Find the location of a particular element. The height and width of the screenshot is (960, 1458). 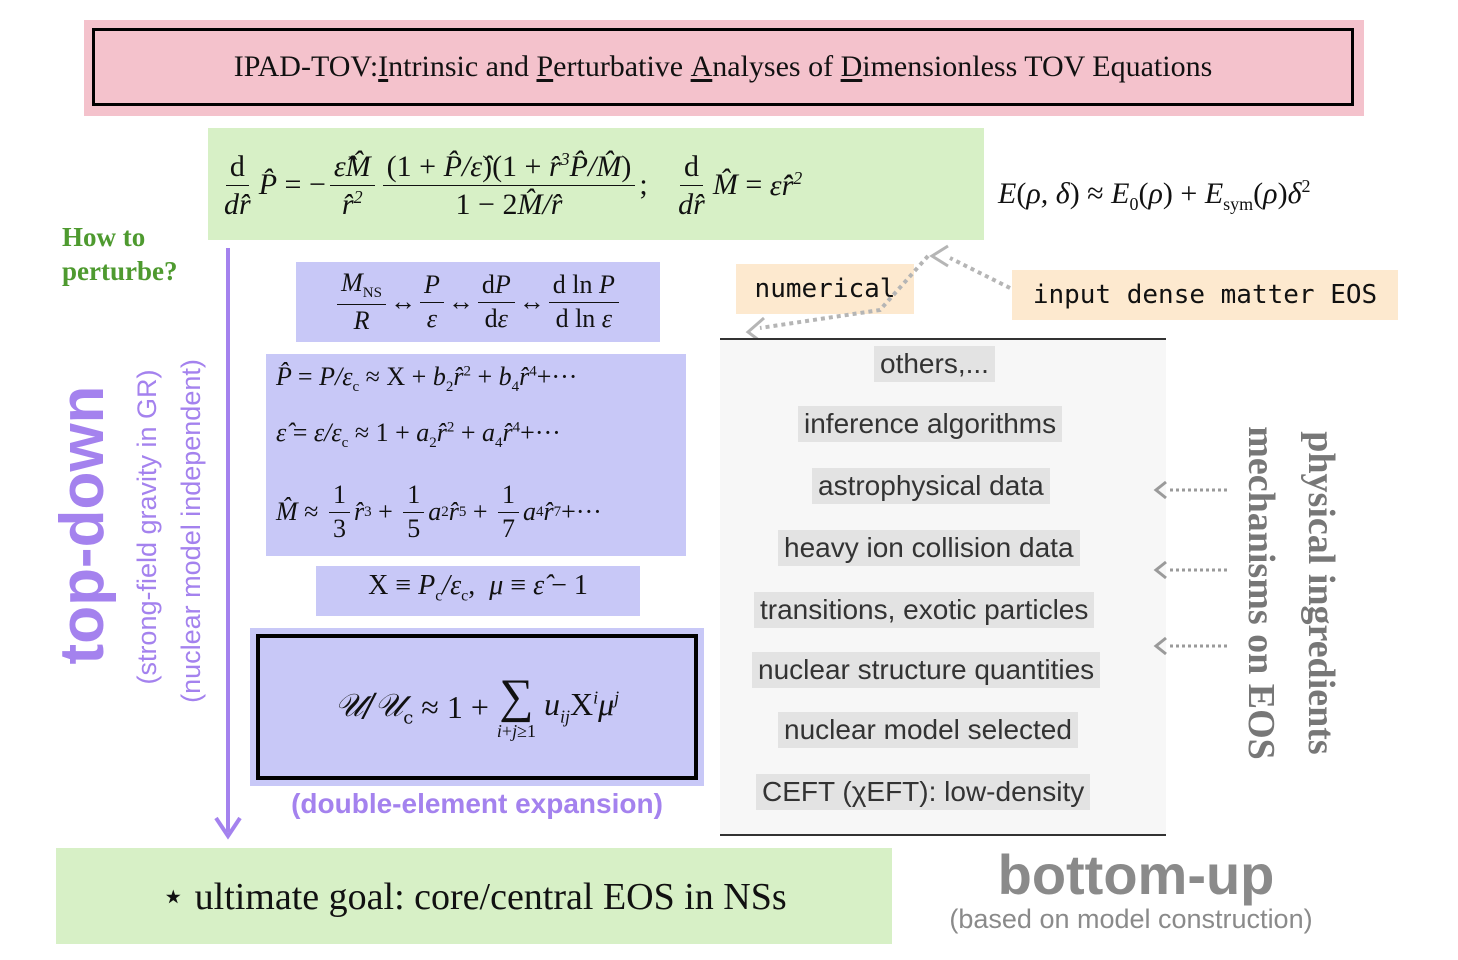

mechanisms-label: mechanisms on EOS is located at coordinates (1261, 593).